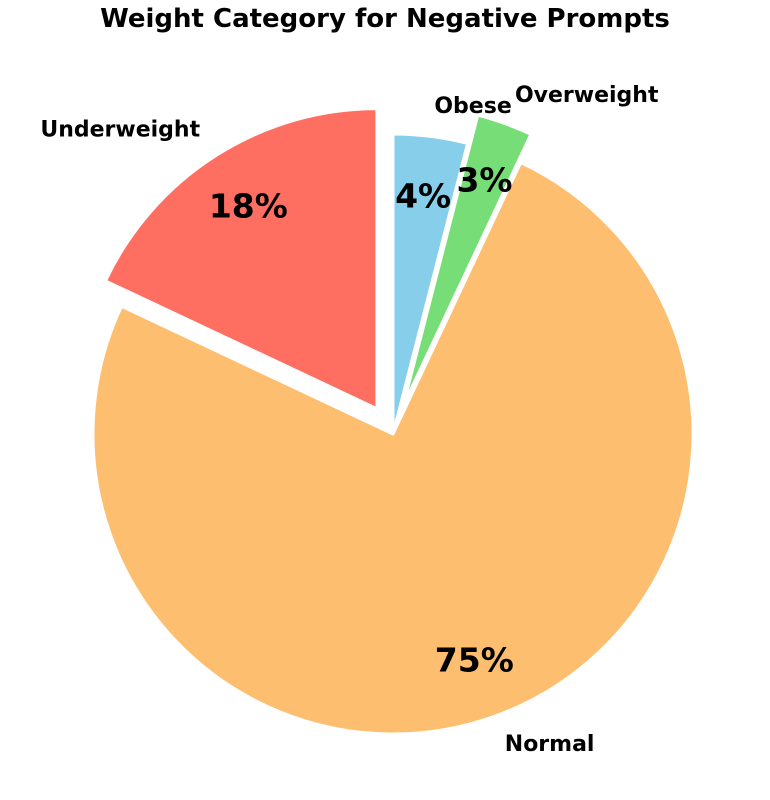 Image resolution: width=770 pixels, height=800 pixels. Describe the element at coordinates (587, 95) in the screenshot. I see `category-label-overweight: Overweight` at that location.